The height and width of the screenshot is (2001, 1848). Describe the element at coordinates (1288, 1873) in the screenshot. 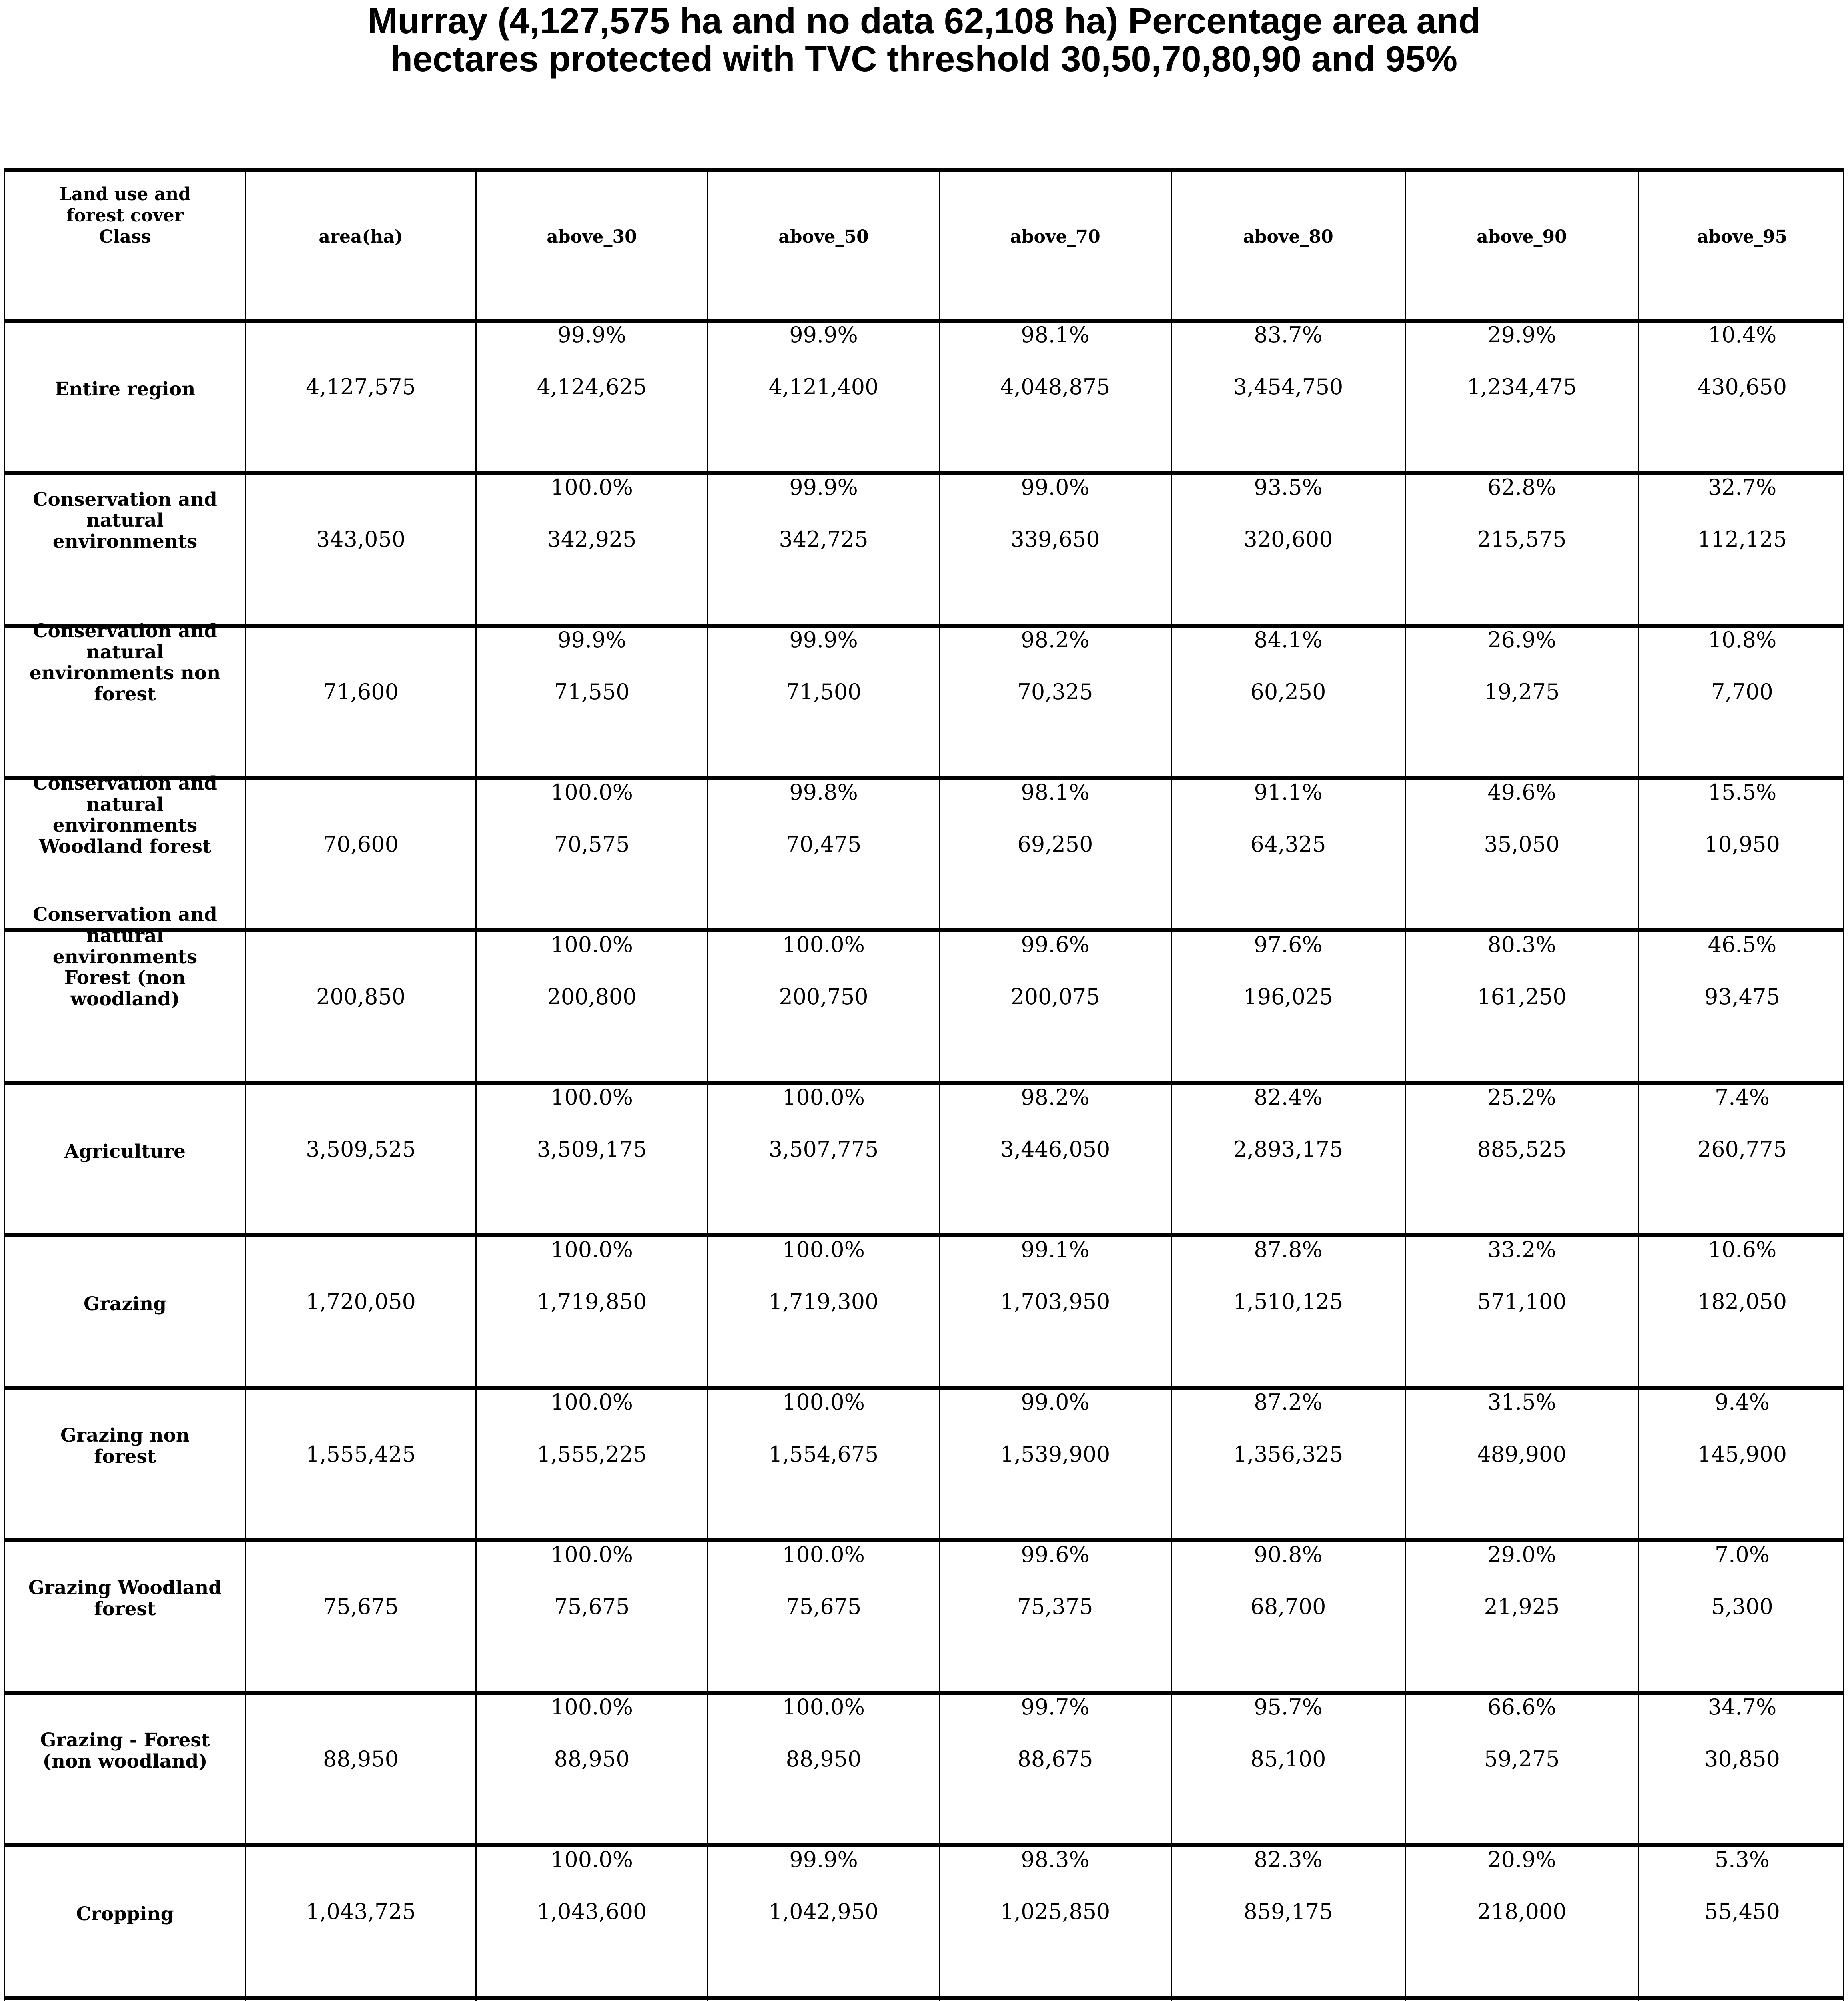

I see `cell-value: 82.3% 859,175` at that location.